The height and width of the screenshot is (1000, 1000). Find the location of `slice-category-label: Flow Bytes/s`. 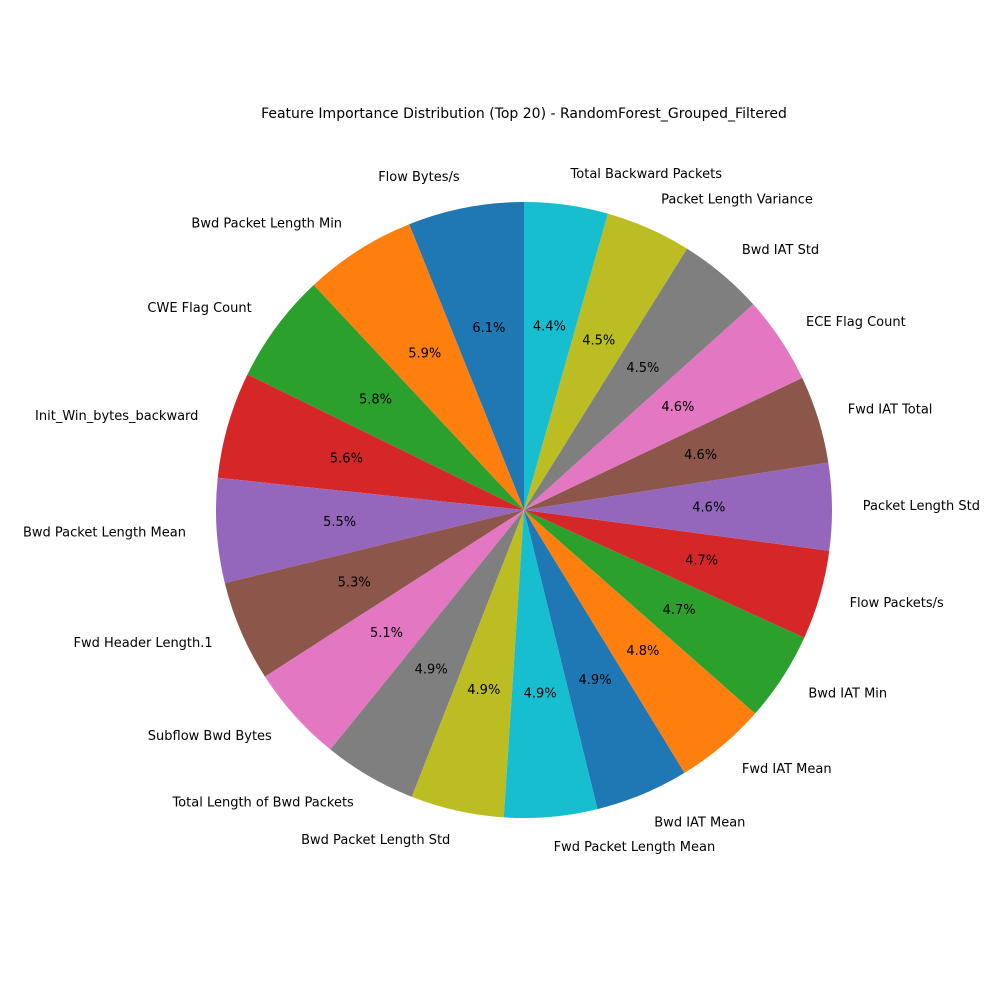

slice-category-label: Flow Bytes/s is located at coordinates (419, 177).